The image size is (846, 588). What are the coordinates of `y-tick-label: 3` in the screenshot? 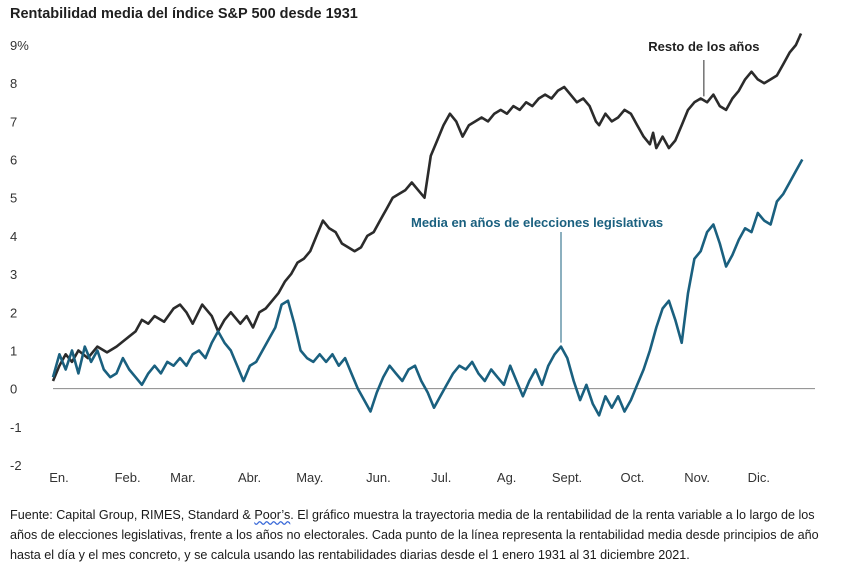 It's located at (13, 274).